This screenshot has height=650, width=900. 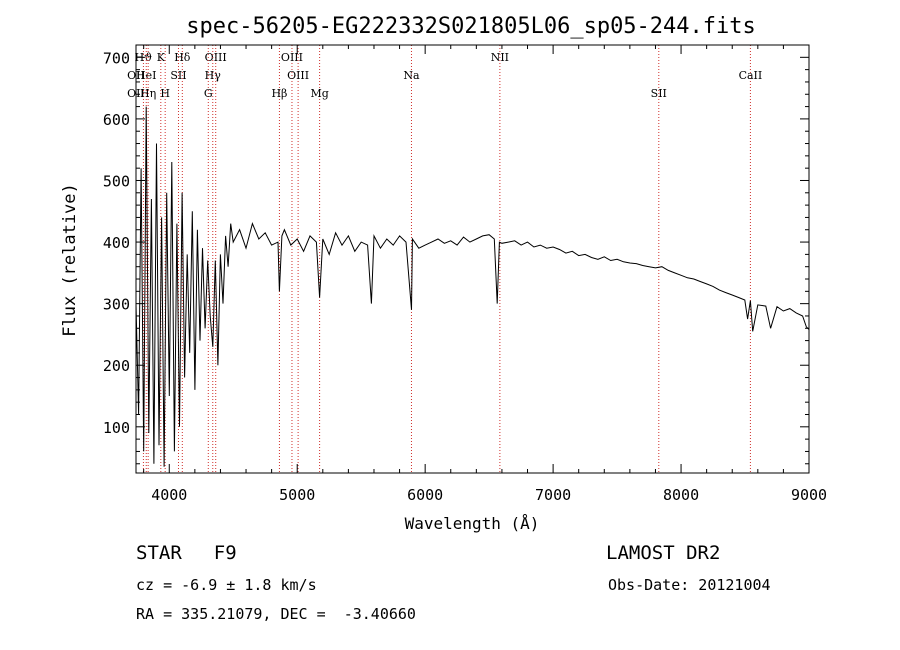 I want to click on line-marker-label: NII, so click(x=500, y=57).